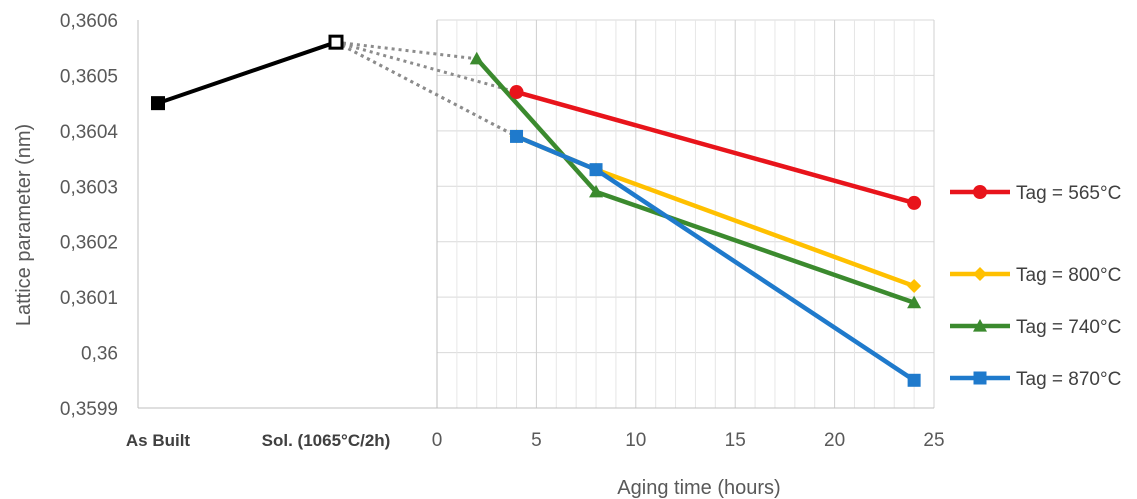 The width and height of the screenshot is (1137, 499). Describe the element at coordinates (89, 243) in the screenshot. I see `y-tick-label: 0,3602` at that location.